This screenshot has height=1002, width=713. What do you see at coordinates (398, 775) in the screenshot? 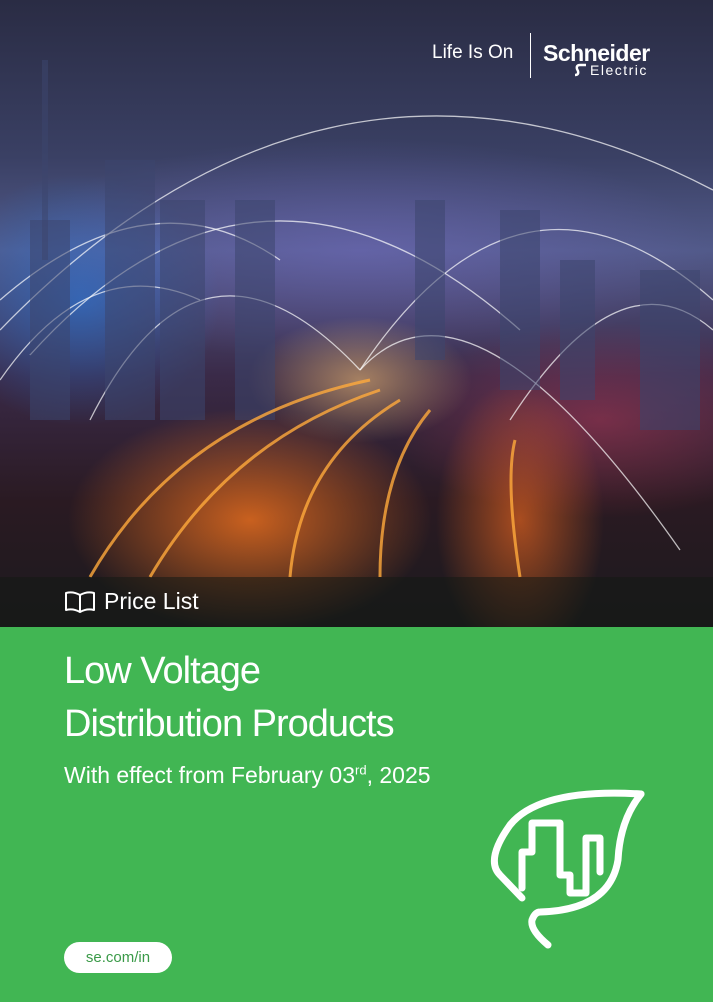
I see `date-year: , 2025` at bounding box center [398, 775].